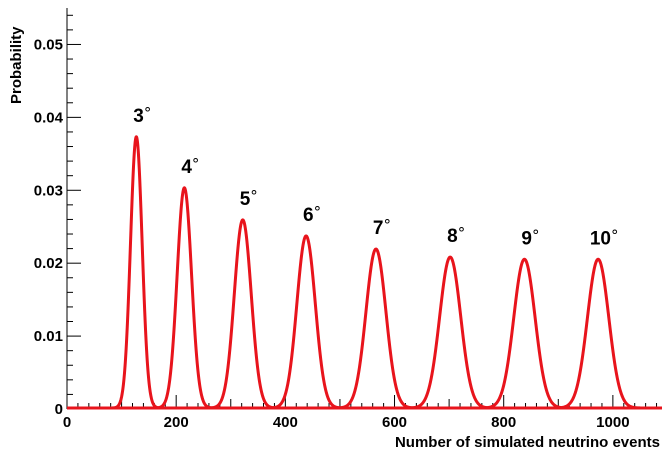 Image resolution: width=662 pixels, height=454 pixels. What do you see at coordinates (48, 190) in the screenshot?
I see `y-tick-label: 0.03` at bounding box center [48, 190].